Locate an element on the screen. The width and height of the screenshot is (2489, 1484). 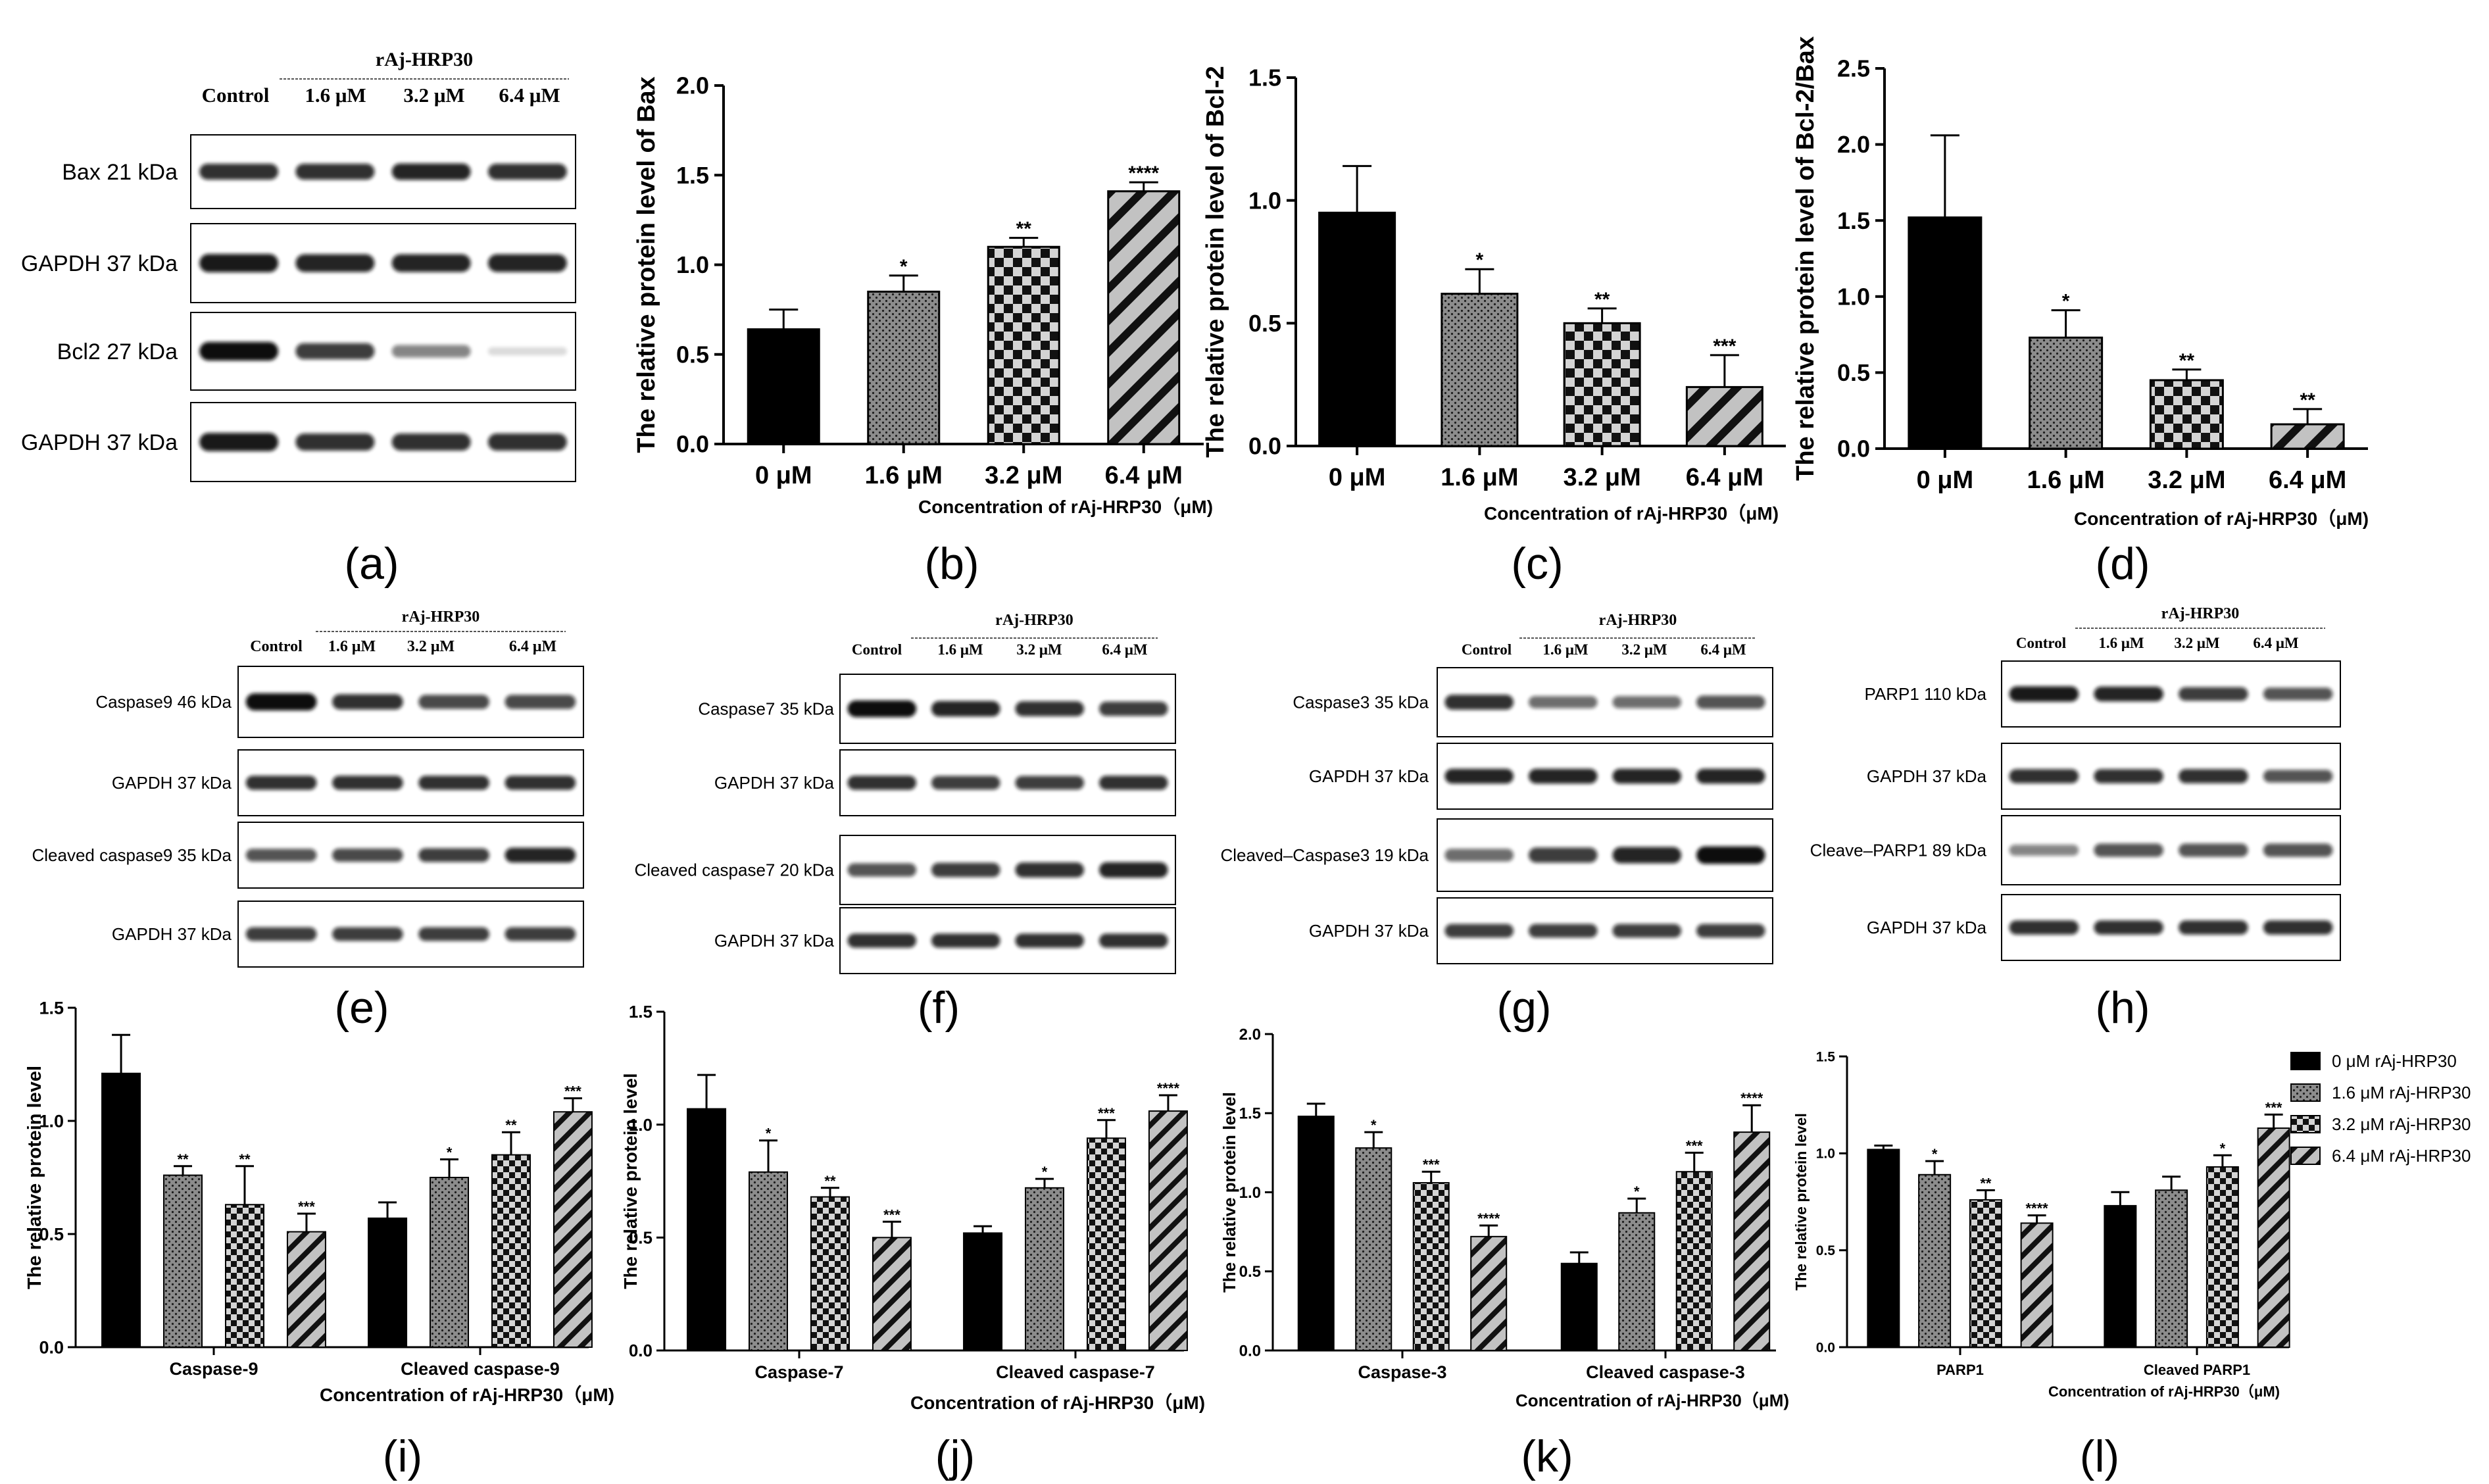
legend-label: 0 μM rAj-HRP30 is located at coordinates (2394, 1061).